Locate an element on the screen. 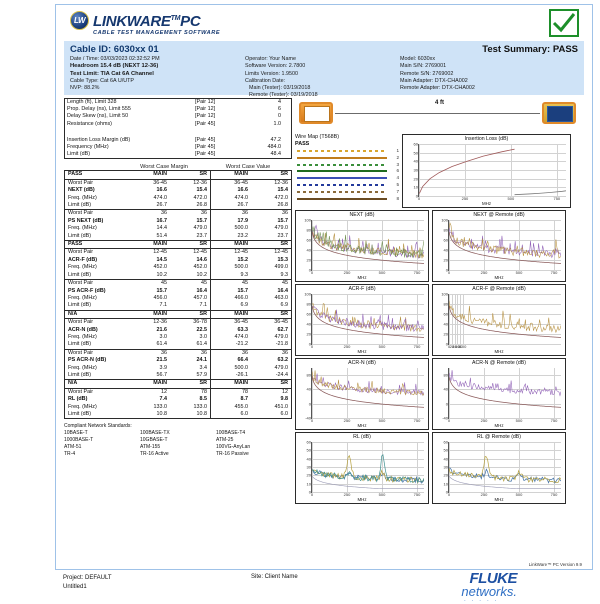  value-main: 36-45 is located at coordinates (230, 183).